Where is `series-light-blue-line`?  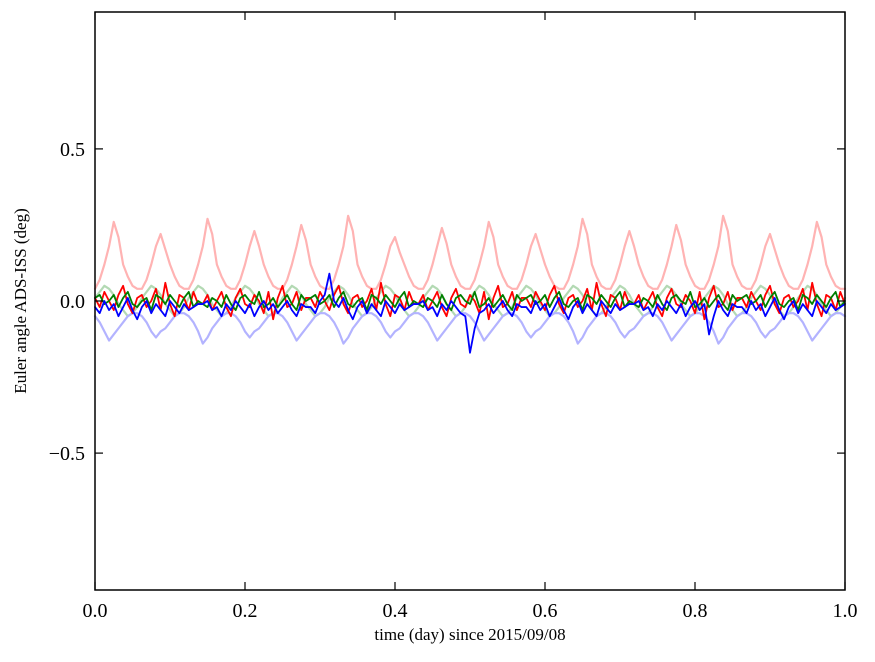 series-light-blue-line is located at coordinates (470, 328).